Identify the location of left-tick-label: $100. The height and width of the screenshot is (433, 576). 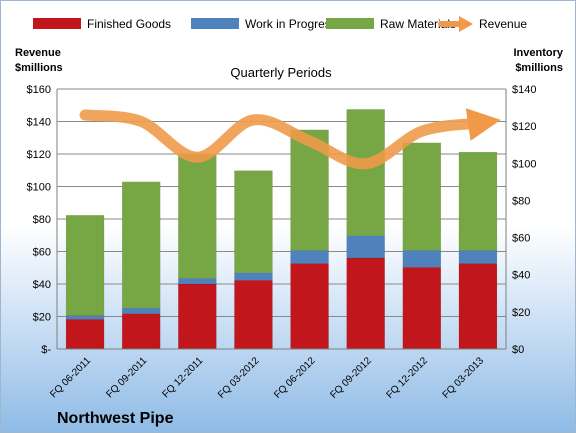
(39, 188).